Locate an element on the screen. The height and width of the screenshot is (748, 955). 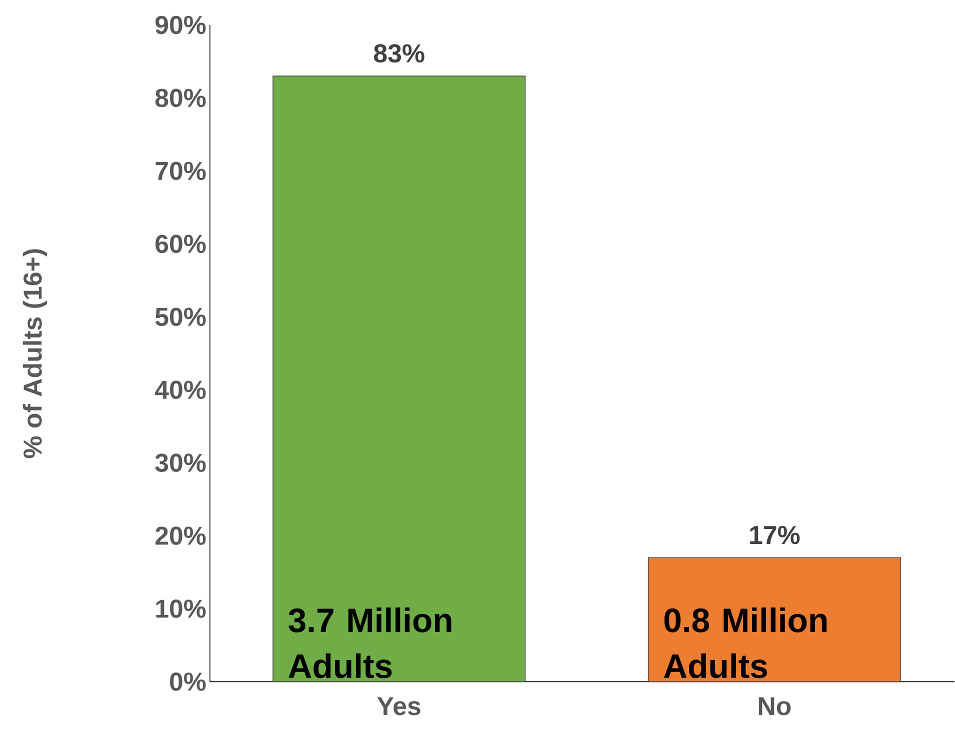
y-tick-label: 50% is located at coordinates (180, 317).